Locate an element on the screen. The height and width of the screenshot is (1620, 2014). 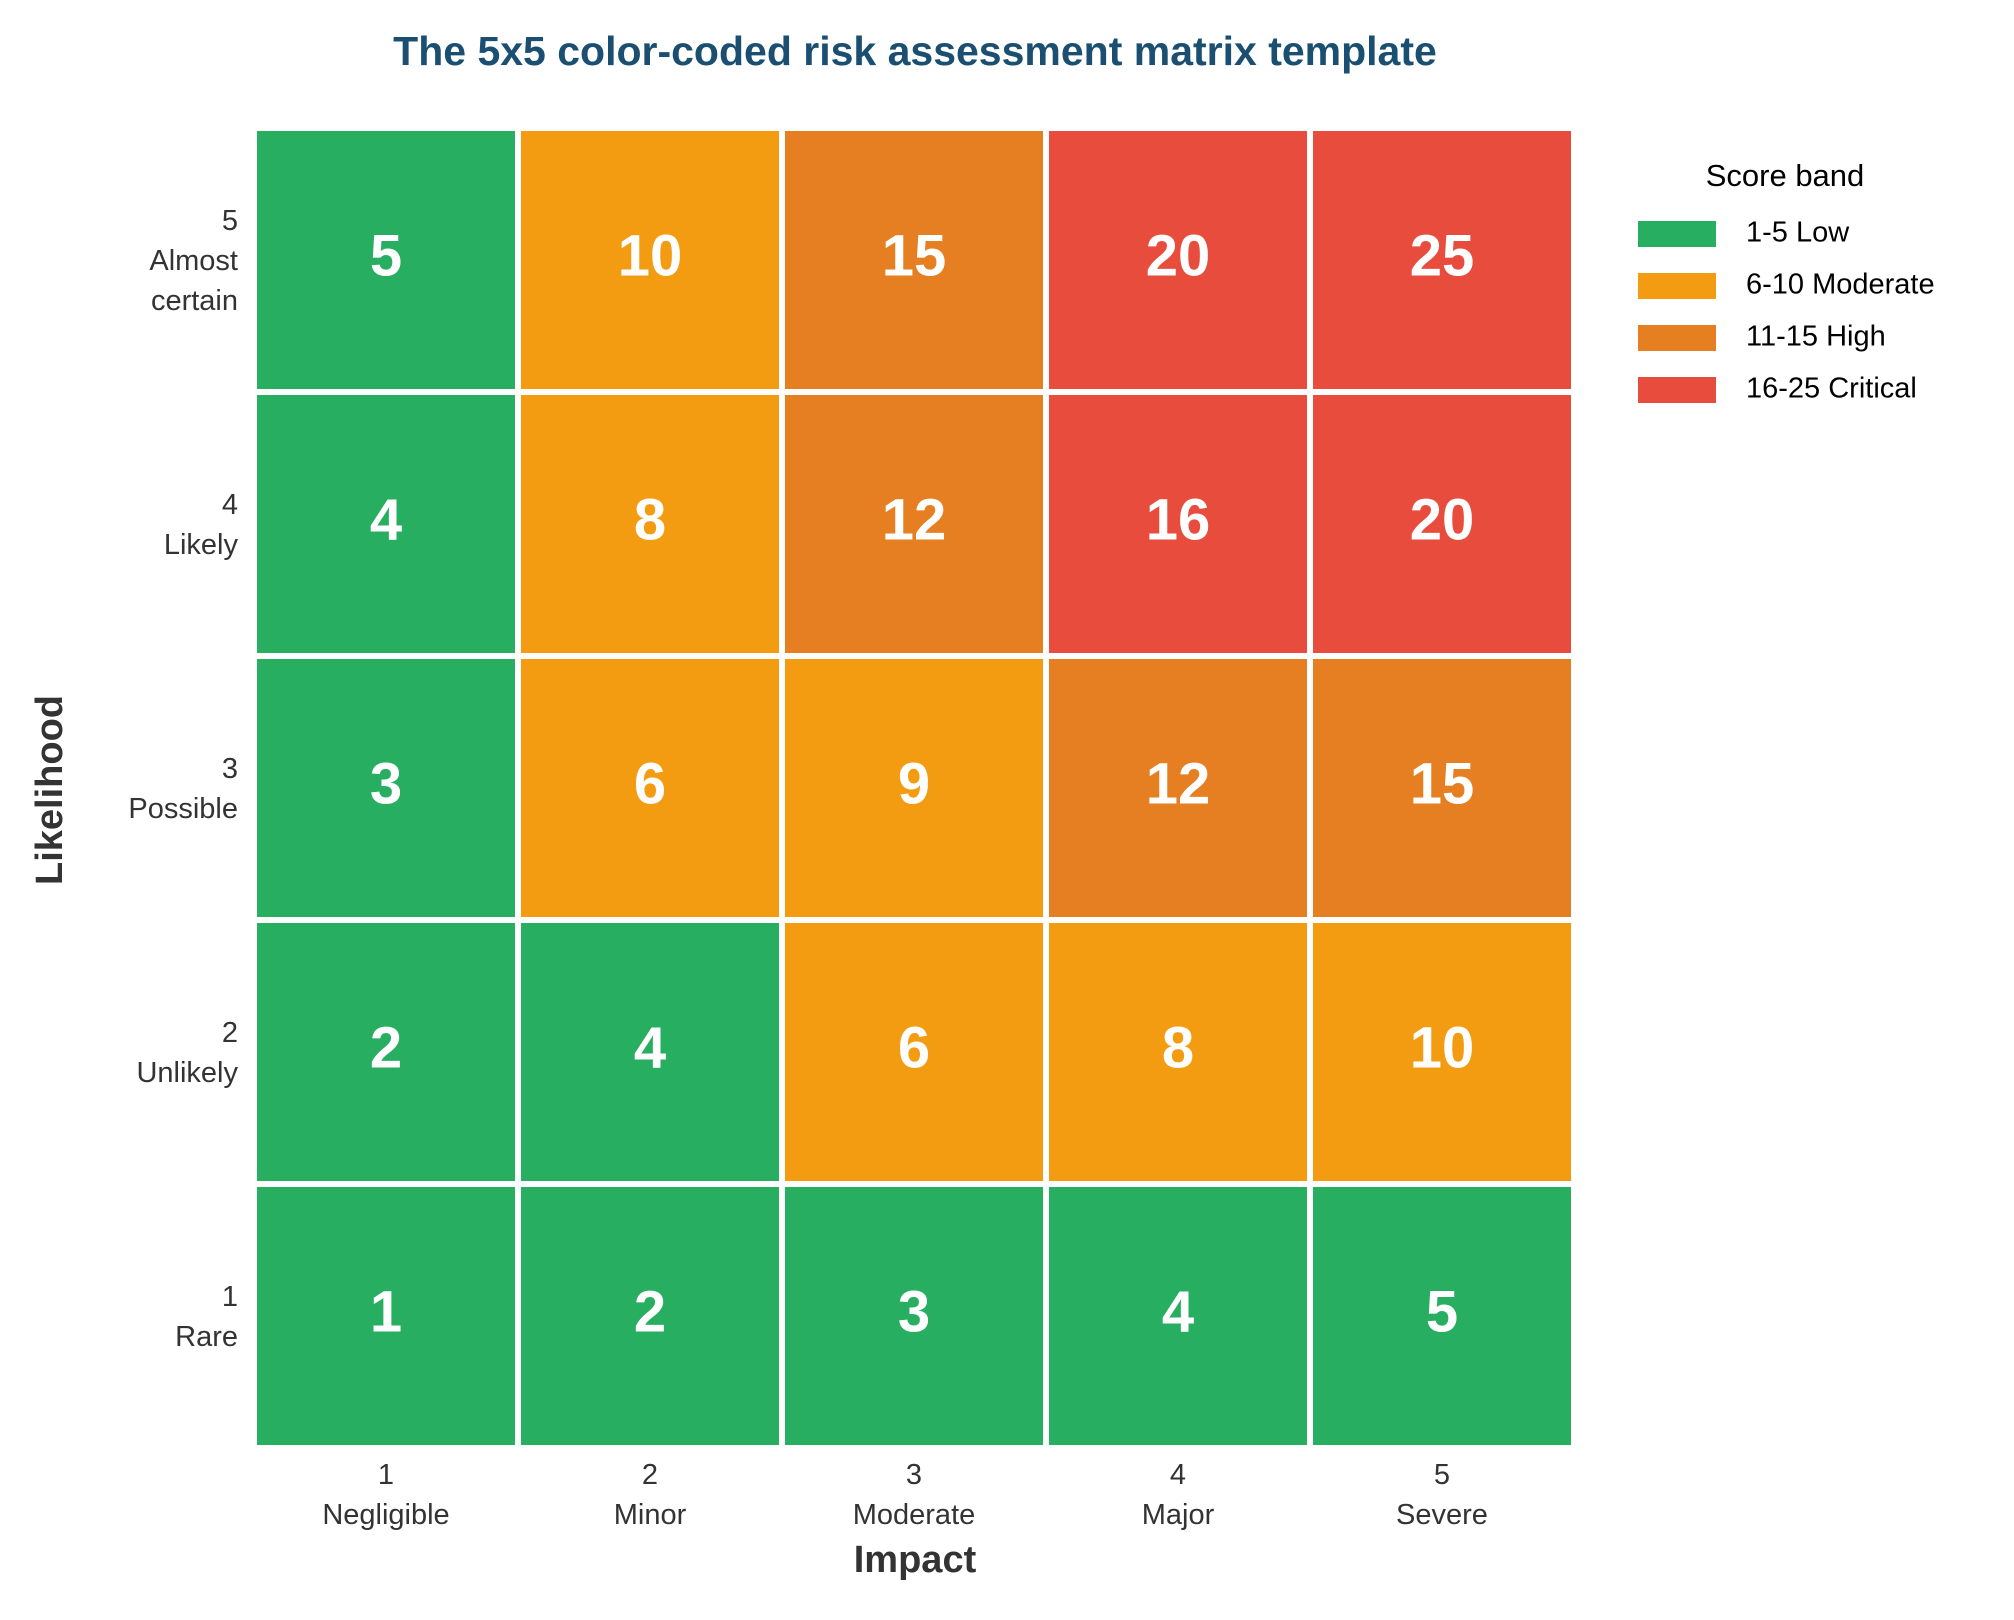
y-tick-line: Rare is located at coordinates (206, 1337).